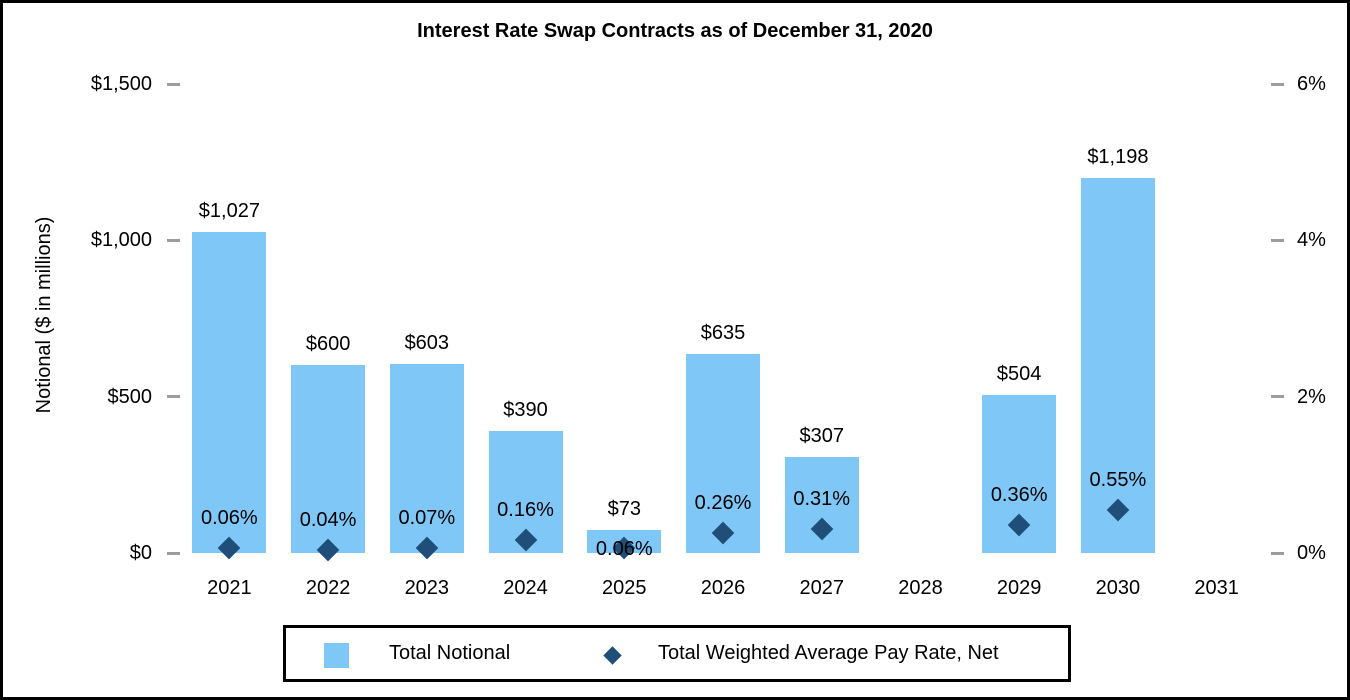  What do you see at coordinates (821, 436) in the screenshot?
I see `bar-value-label-2027: $307` at bounding box center [821, 436].